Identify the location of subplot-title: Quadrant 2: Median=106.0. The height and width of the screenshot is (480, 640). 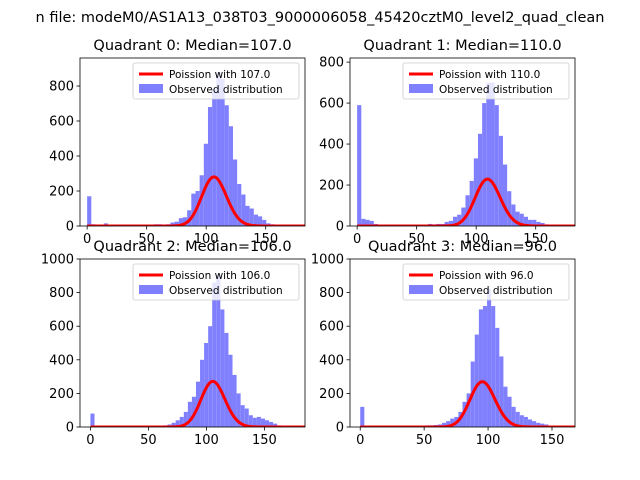
(192, 247).